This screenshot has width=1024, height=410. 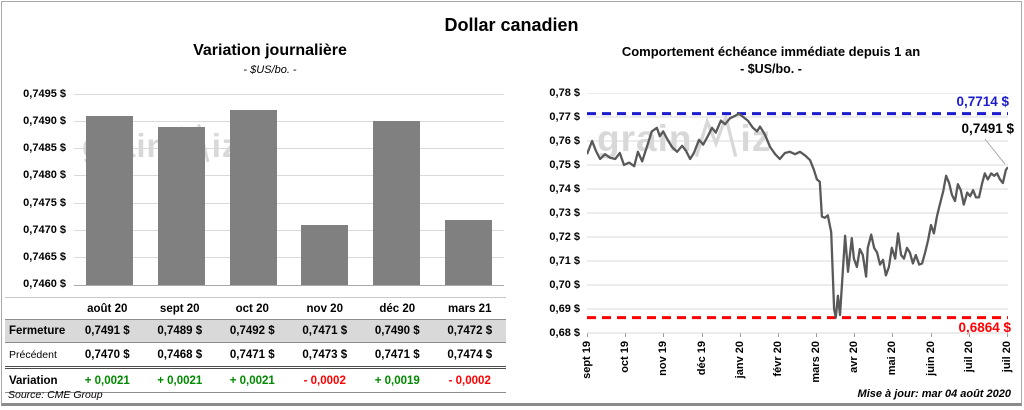 I want to click on last-value-leader-line, so click(x=995, y=151).